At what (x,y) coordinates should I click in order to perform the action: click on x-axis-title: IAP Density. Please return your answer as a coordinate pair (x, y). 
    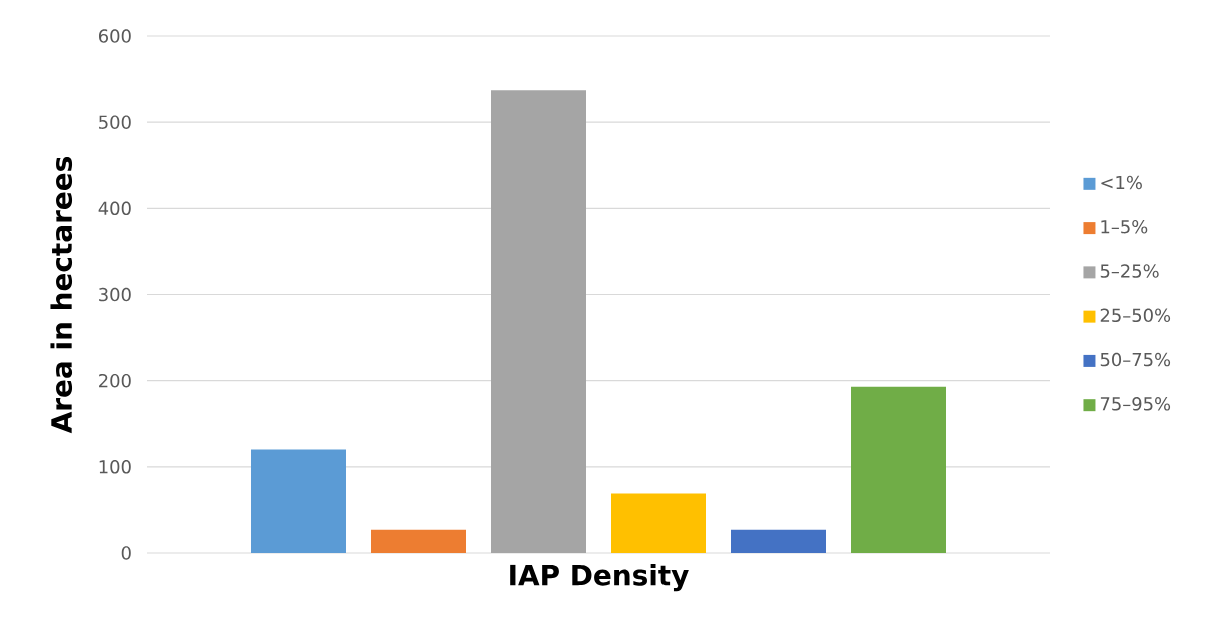
    Looking at the image, I should click on (599, 578).